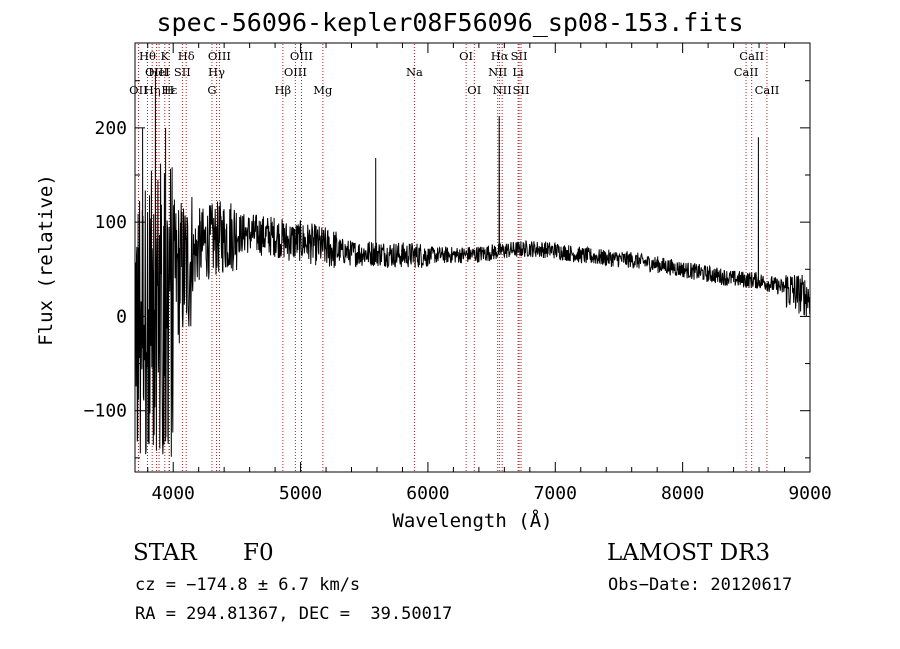  I want to click on x-tick-label: 7000, so click(555, 493).